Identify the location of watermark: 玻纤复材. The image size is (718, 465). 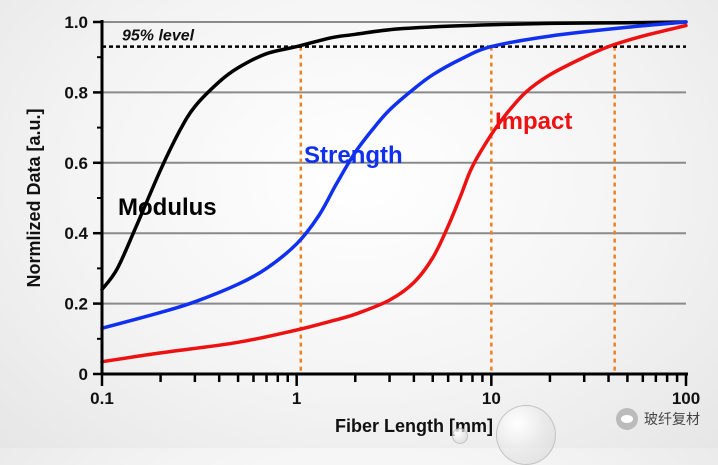
(658, 419).